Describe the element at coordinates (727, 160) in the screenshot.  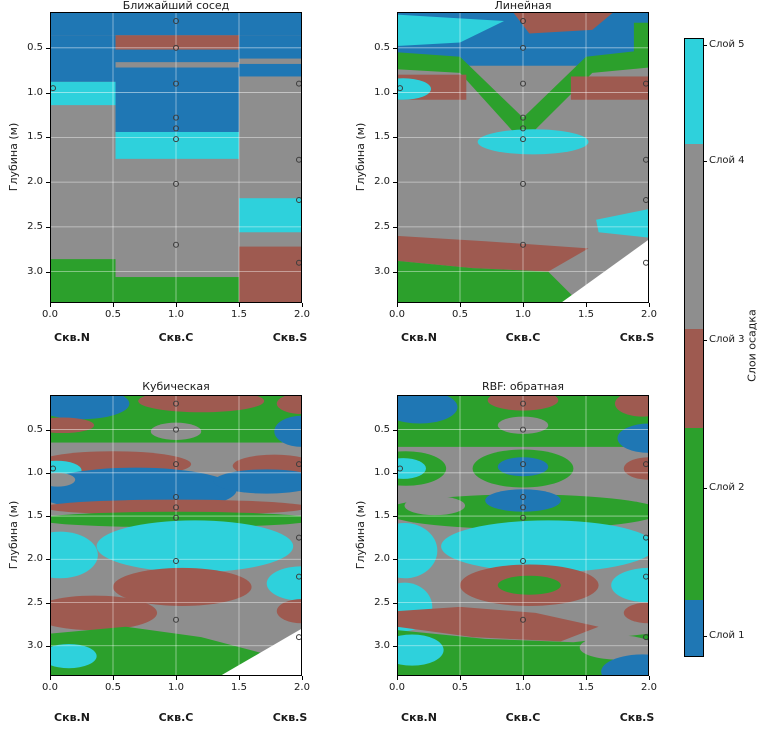
I see `legend-label-layer-4: Слой 4` at that location.